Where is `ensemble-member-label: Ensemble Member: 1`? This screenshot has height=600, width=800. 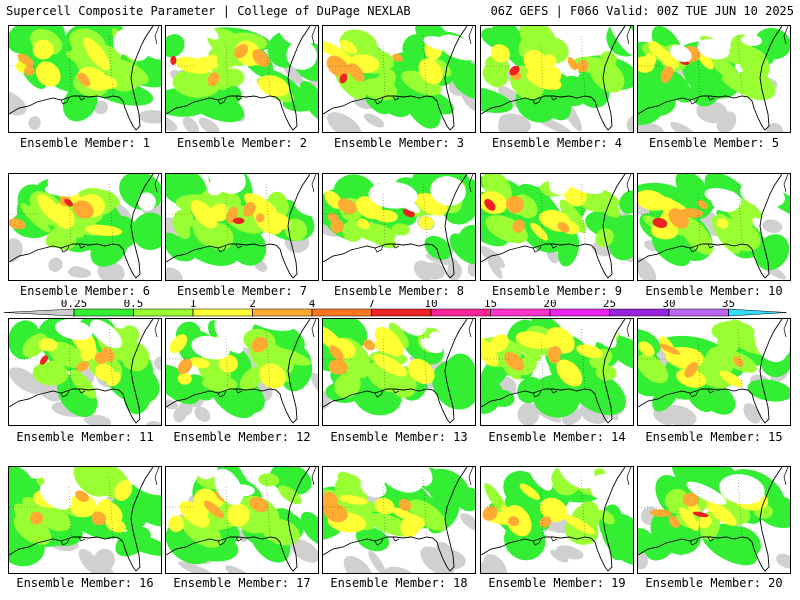 ensemble-member-label: Ensemble Member: 1 is located at coordinates (85, 143).